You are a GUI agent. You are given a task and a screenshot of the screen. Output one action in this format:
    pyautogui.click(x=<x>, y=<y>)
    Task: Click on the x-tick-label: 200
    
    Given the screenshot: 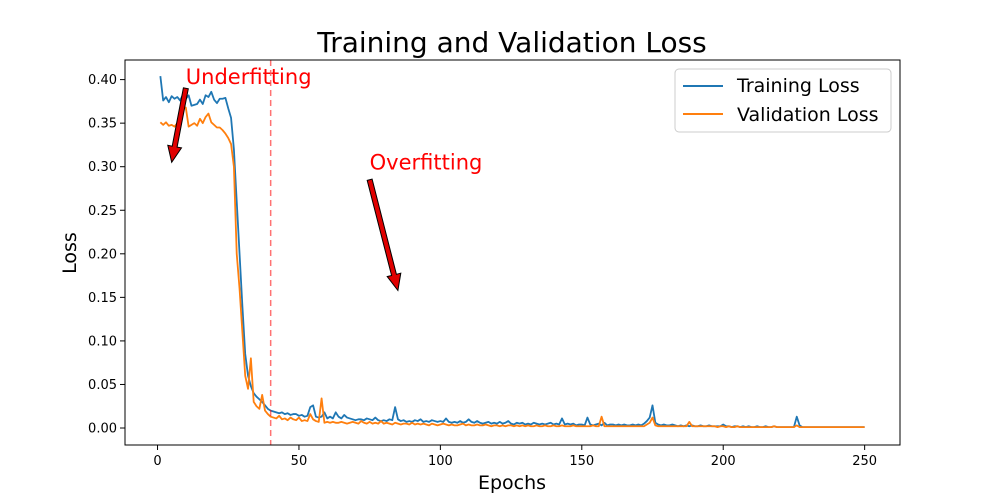 What is the action you would take?
    pyautogui.click(x=723, y=461)
    